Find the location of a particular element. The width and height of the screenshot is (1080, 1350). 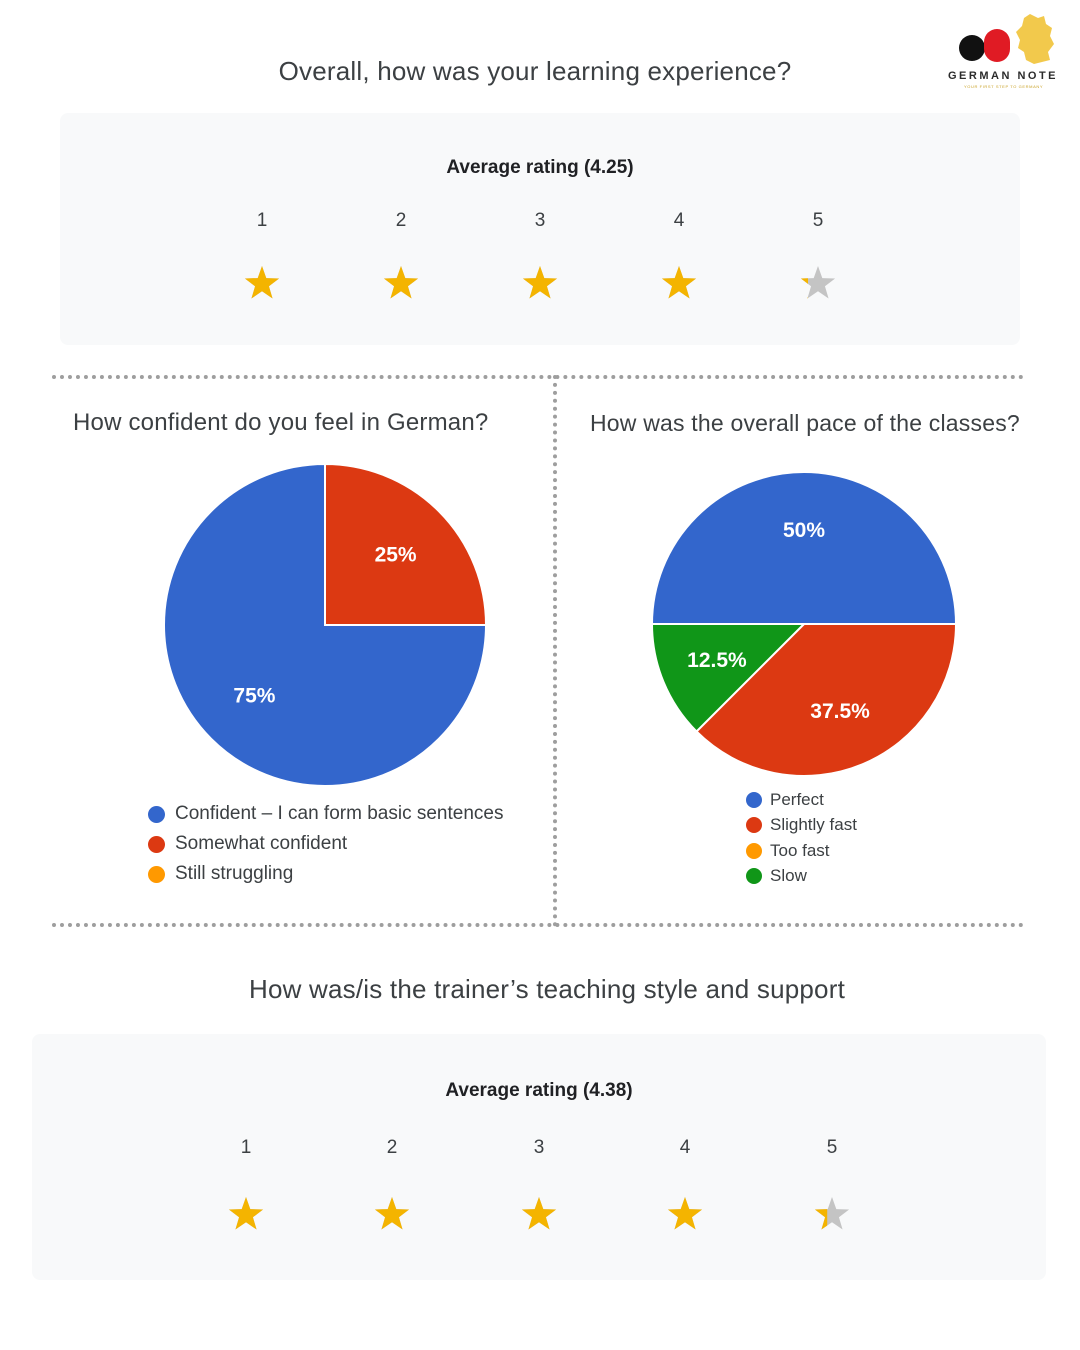

logo-tagline: YOUR FIRST STEP TO GERMANY is located at coordinates (1004, 86).